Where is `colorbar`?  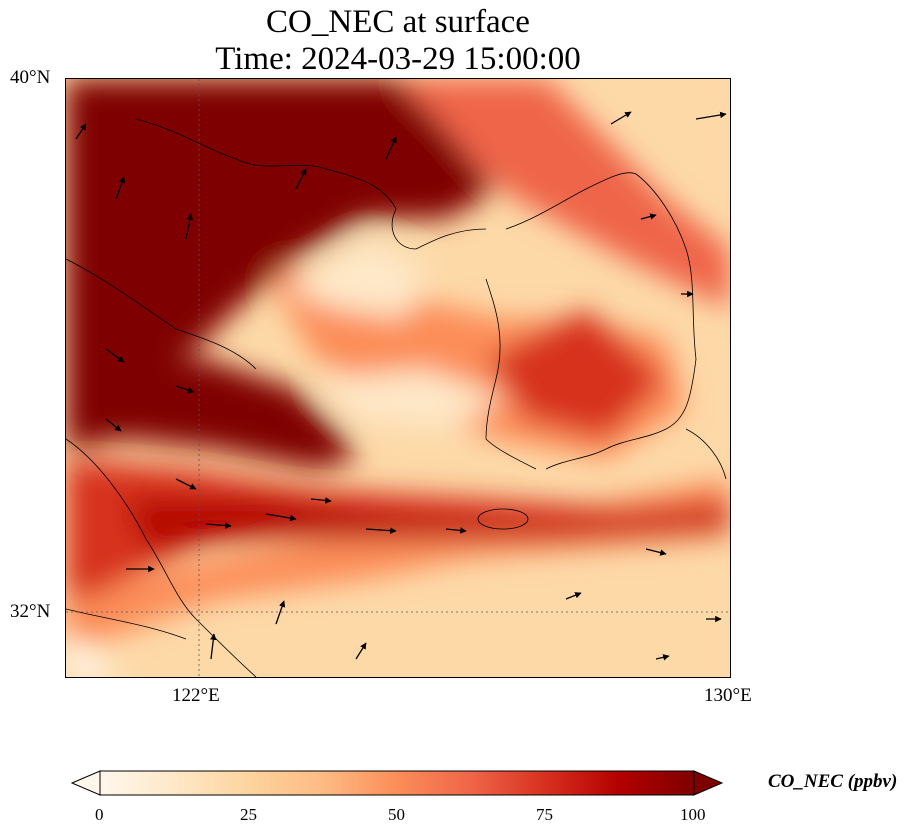 colorbar is located at coordinates (397, 783).